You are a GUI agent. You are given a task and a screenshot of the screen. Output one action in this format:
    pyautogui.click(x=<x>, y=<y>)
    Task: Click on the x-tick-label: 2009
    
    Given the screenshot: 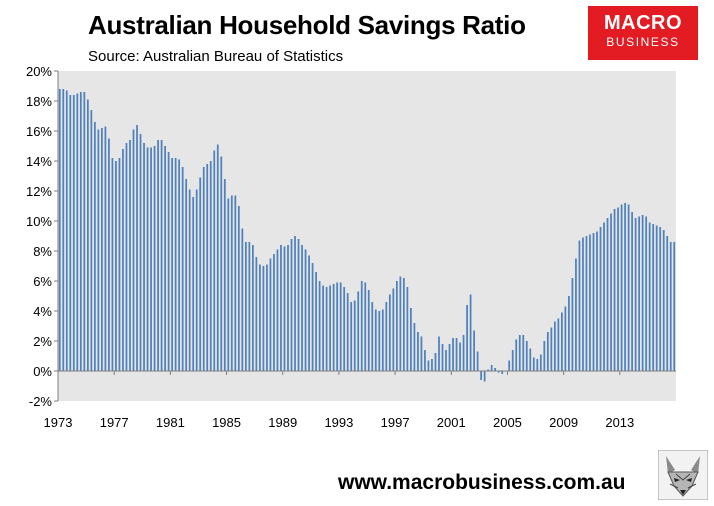 What is the action you would take?
    pyautogui.click(x=563, y=422)
    